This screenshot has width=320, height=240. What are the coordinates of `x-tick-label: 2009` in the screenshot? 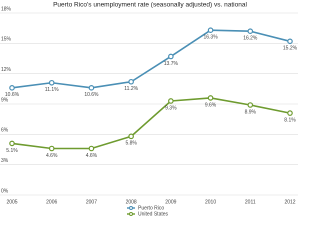 It's located at (170, 202).